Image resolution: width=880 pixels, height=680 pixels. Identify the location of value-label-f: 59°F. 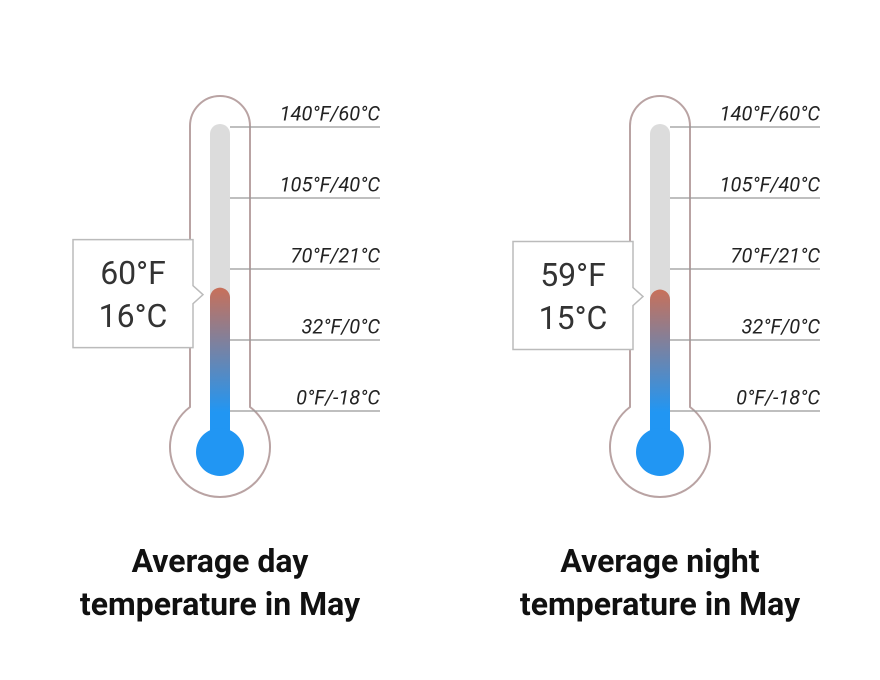
(573, 275).